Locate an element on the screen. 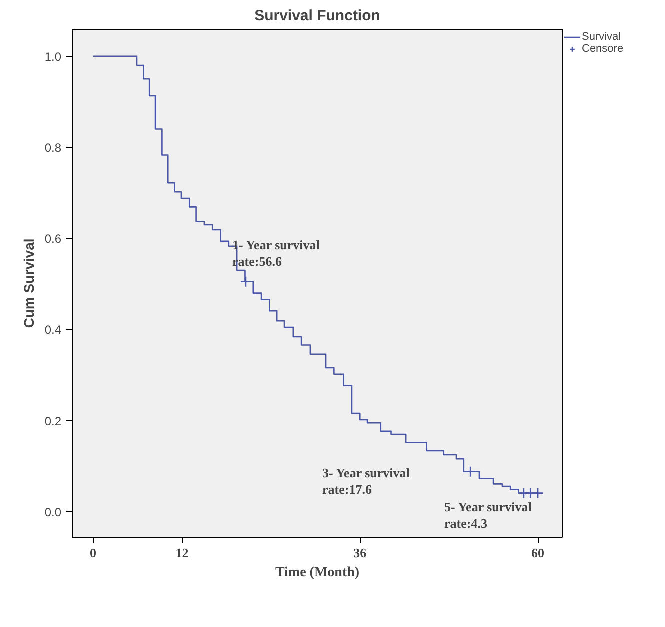 This screenshot has height=627, width=665. legend-label: Survival is located at coordinates (602, 37).